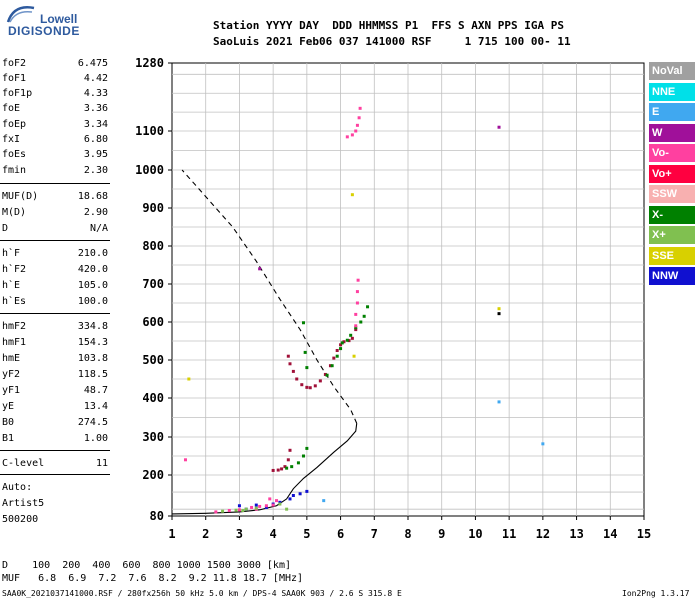 This screenshot has height=600, width=700. What do you see at coordinates (55, 229) in the screenshot?
I see `param-row-10: D N/A` at bounding box center [55, 229].